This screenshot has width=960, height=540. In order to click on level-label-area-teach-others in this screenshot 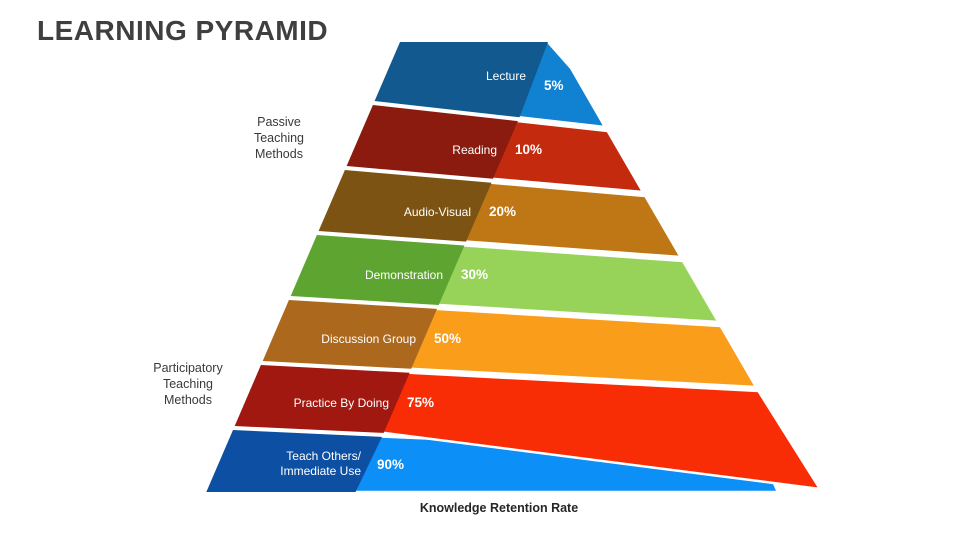, I will do `click(294, 461)`.